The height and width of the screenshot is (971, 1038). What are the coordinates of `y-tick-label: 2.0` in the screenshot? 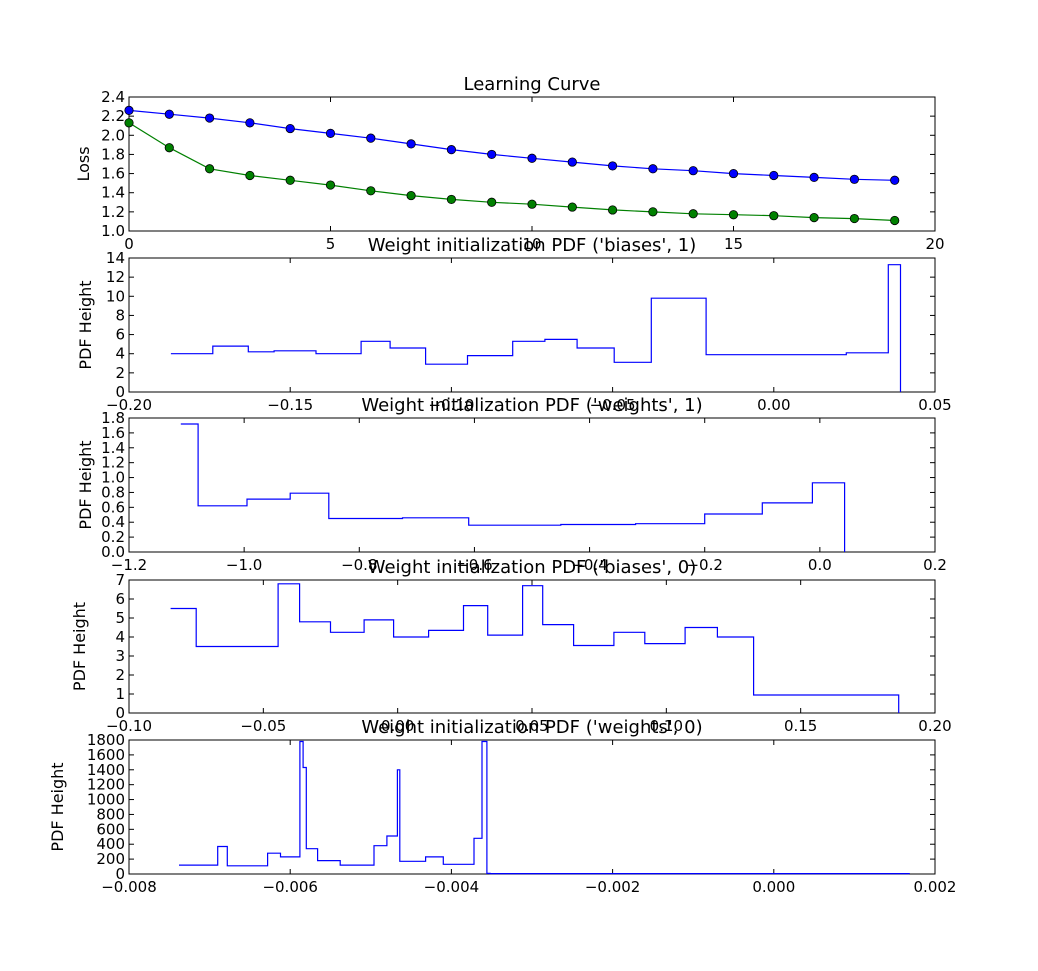 It's located at (113, 135).